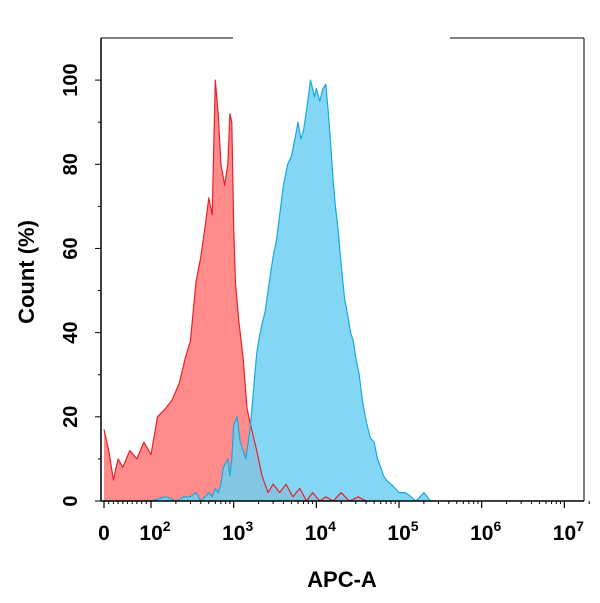 This screenshot has height=603, width=600. Describe the element at coordinates (71, 417) in the screenshot. I see `y-tick-label: 20` at that location.